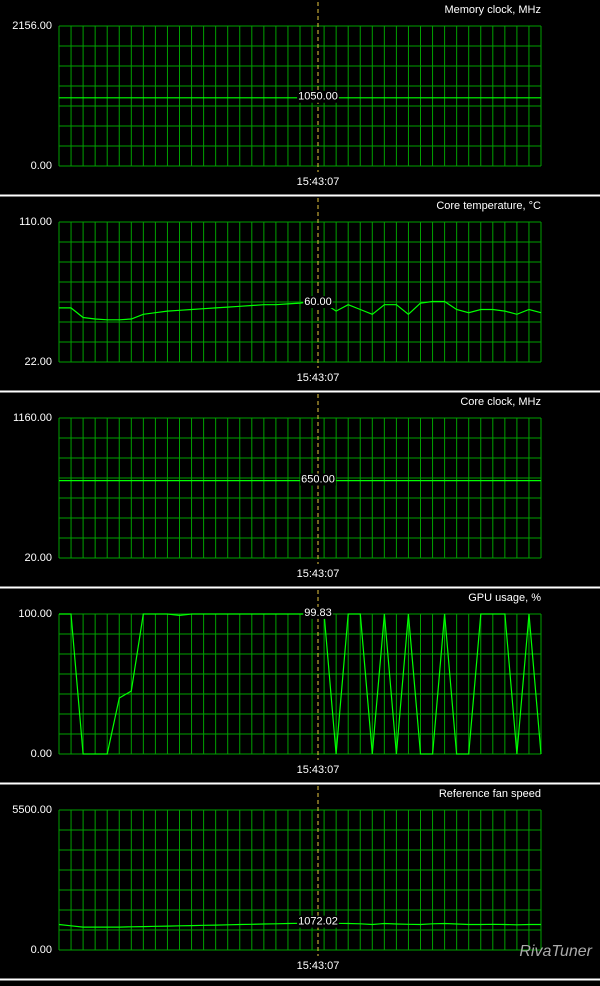 The width and height of the screenshot is (600, 986). Describe the element at coordinates (35, 614) in the screenshot. I see `y-tick-label: 100.00` at that location.